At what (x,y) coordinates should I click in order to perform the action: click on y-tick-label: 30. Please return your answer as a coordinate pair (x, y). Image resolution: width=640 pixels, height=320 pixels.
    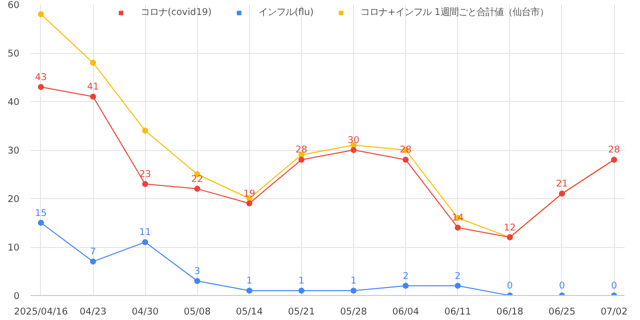
    Looking at the image, I should click on (14, 151).